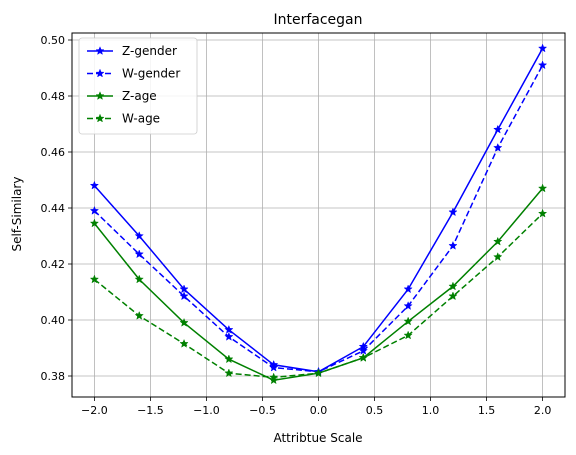  I want to click on y-tick-label: 0.48, so click(53, 96).